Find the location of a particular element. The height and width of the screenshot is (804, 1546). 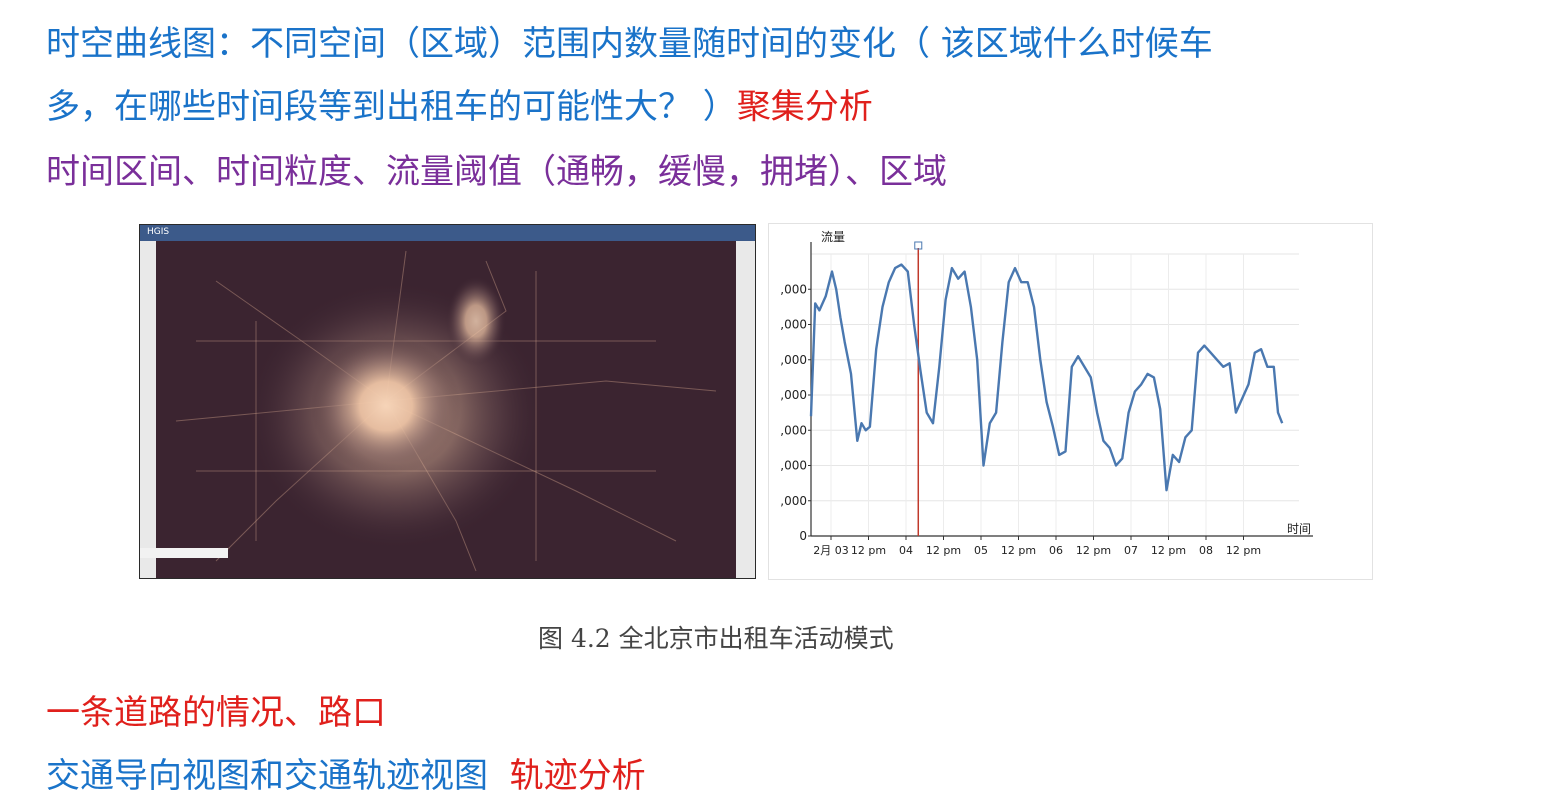

map-scale-bar is located at coordinates (184, 553).